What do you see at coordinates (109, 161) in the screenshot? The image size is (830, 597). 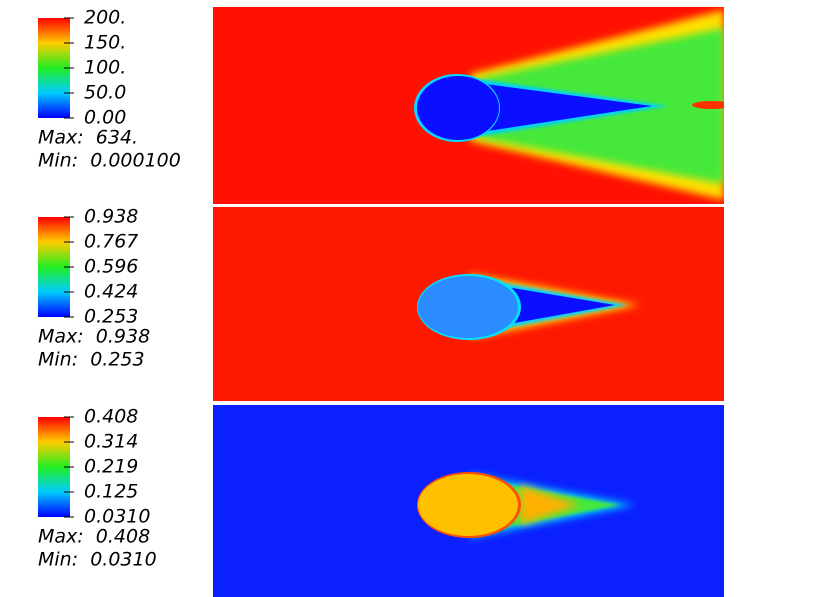 I see `min-label: Min: 0.000100` at bounding box center [109, 161].